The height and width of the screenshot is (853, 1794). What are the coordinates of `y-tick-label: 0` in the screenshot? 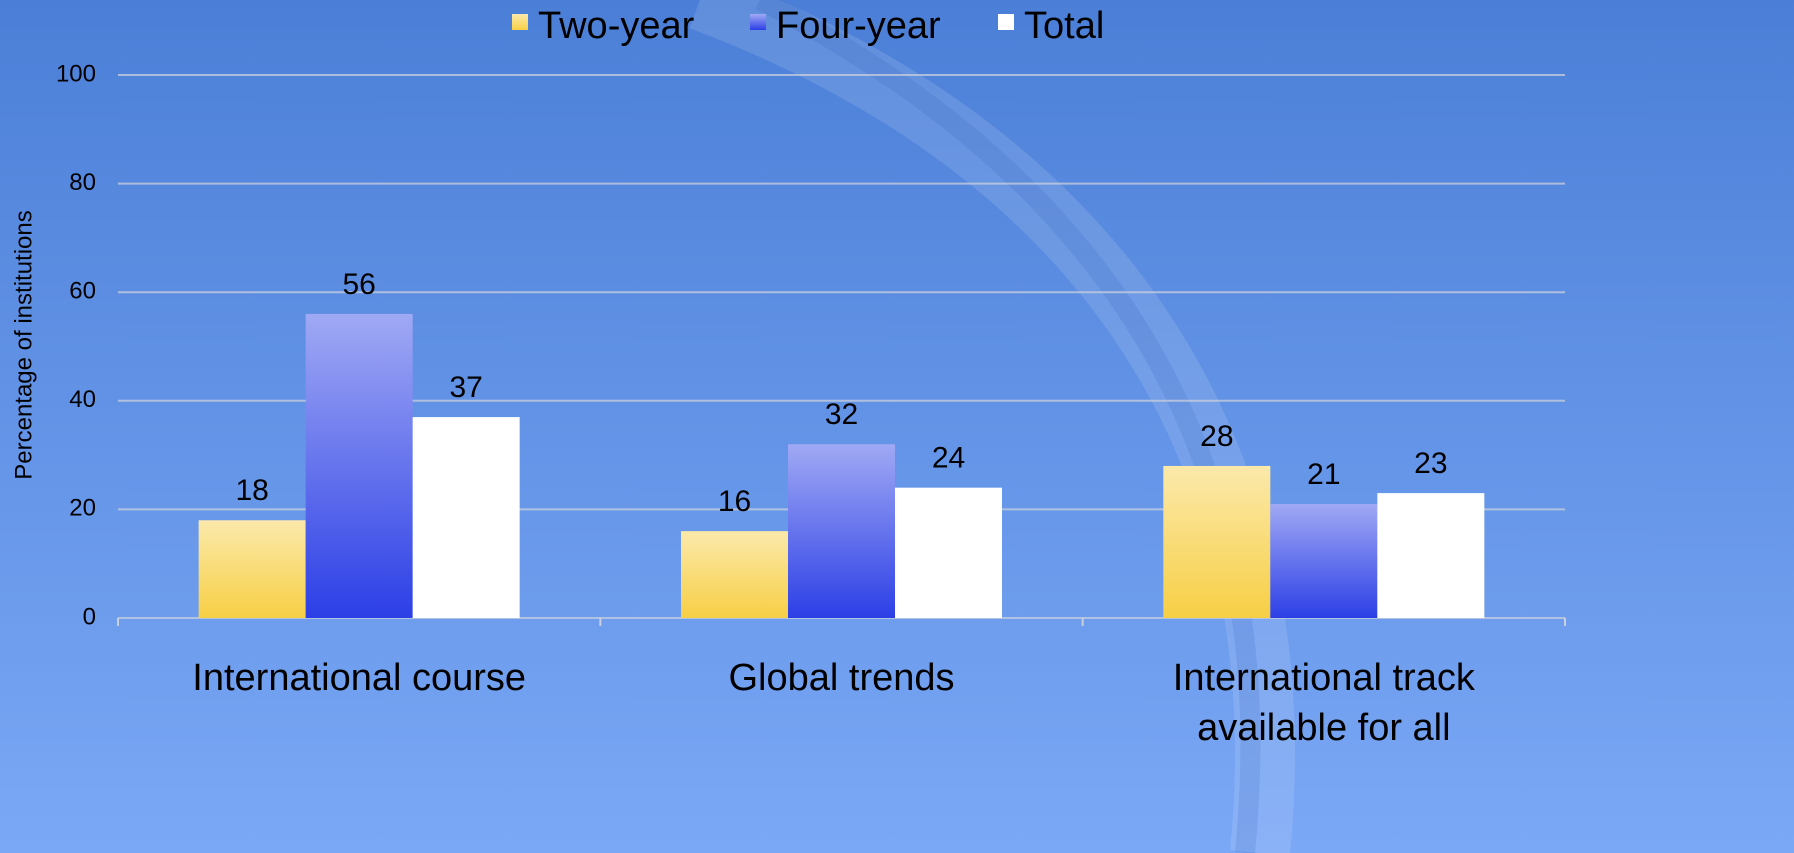 It's located at (89, 616).